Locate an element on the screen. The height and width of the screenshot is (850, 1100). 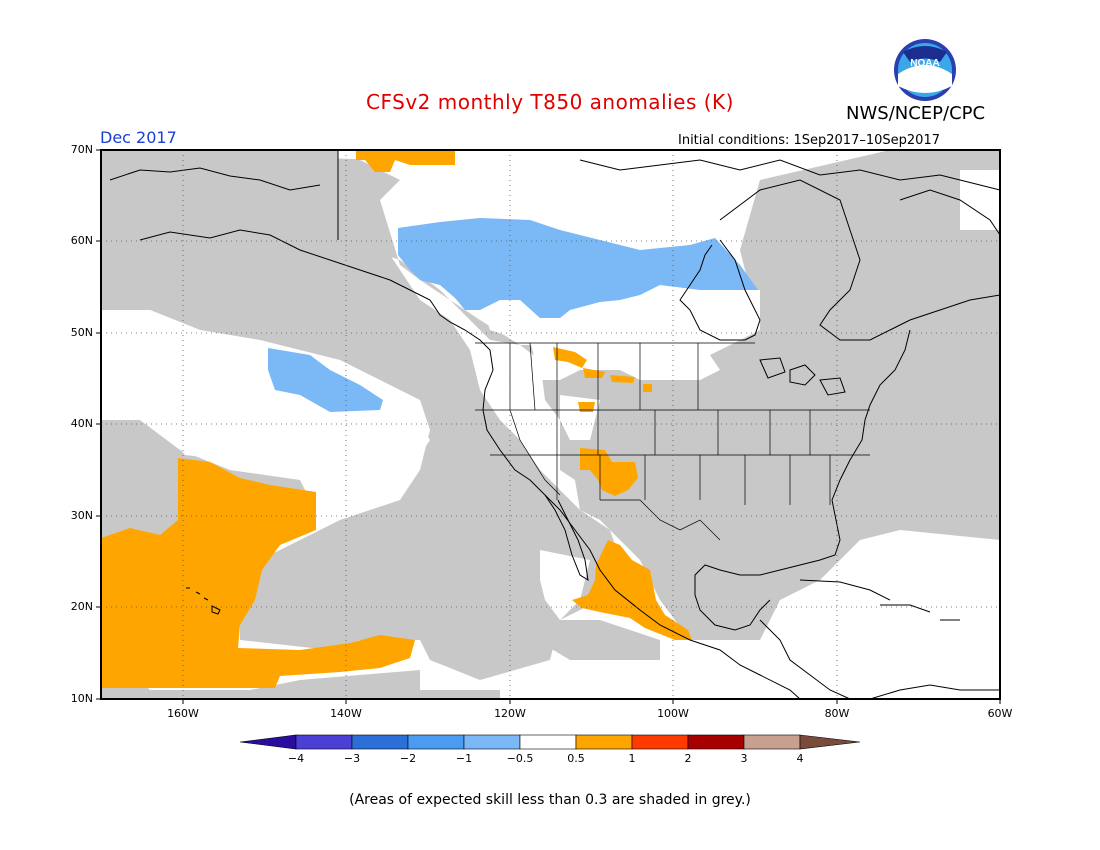
colorbar-label: −4 is located at coordinates (296, 758).